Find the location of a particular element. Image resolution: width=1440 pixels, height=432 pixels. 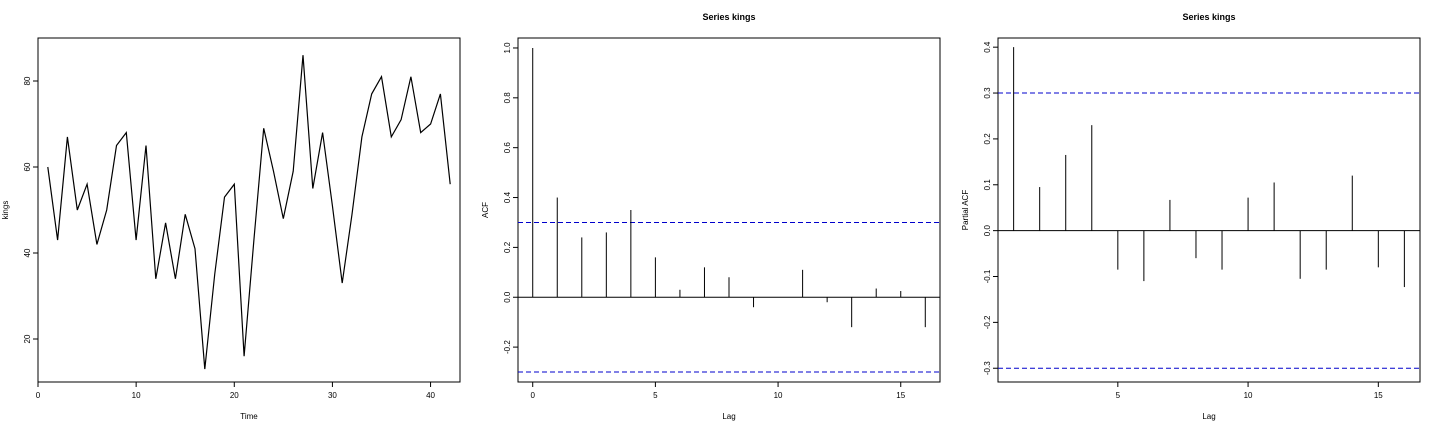

y-tick-label: -0.1 is located at coordinates (987, 276).